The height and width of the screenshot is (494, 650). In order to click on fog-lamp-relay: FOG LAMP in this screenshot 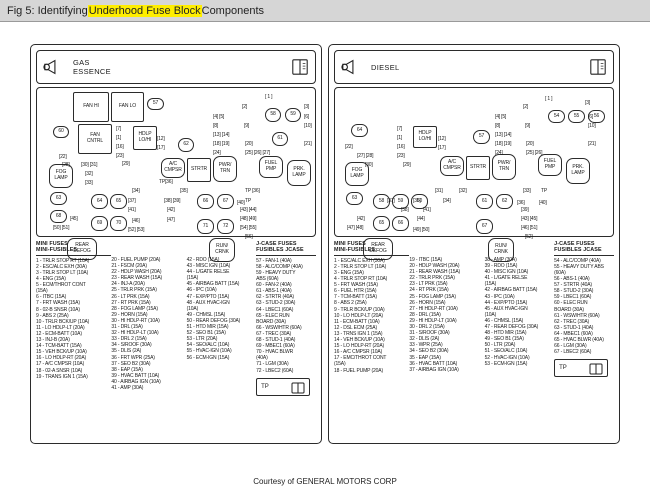, I will do `click(61, 176)`.